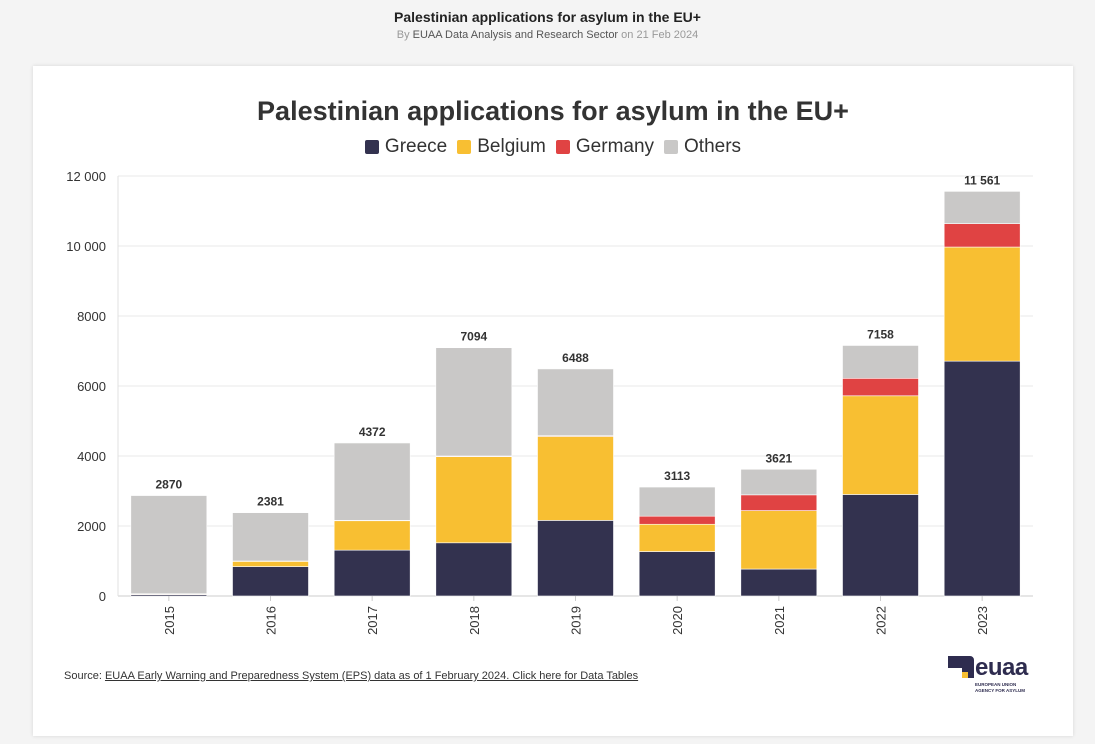  I want to click on bar-total-label: 11 561, so click(982, 180).